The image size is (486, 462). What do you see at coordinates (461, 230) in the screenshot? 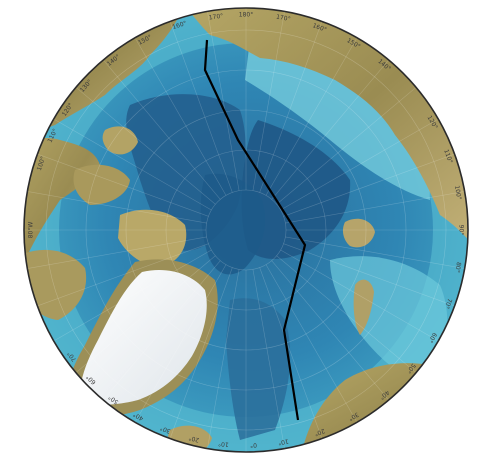
I see `longitude-label-lon-90e: 90°` at bounding box center [461, 230].